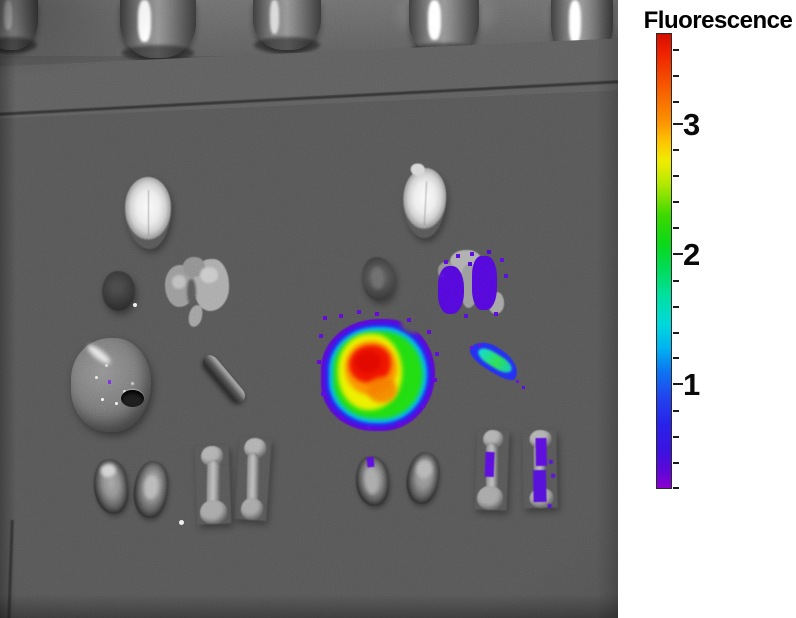  I want to click on liver-right-fluorescent, so click(378, 372).